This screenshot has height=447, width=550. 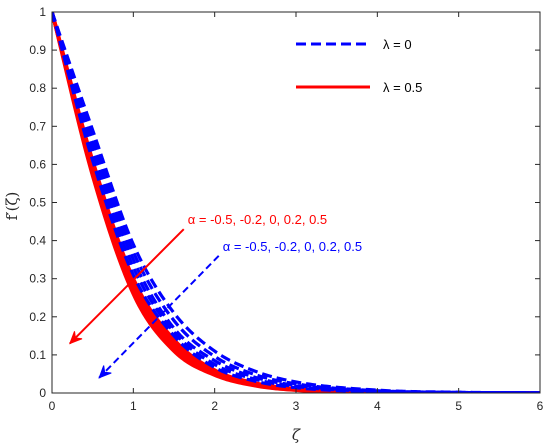 What do you see at coordinates (296, 406) in the screenshot?
I see `x-tick-label: 3` at bounding box center [296, 406].